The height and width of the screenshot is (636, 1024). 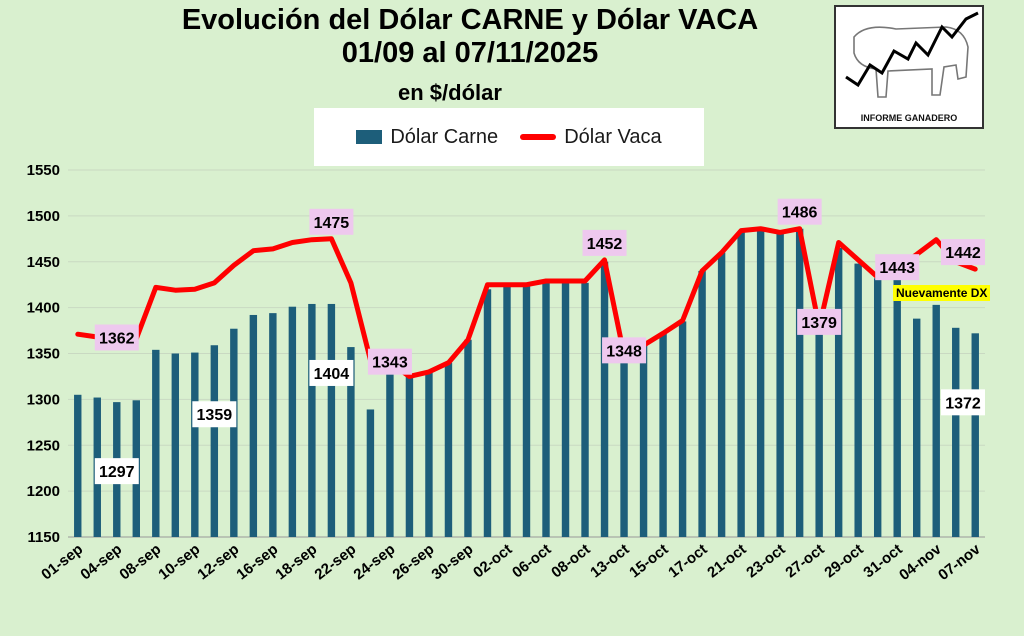 I want to click on x-tick-label: 15-oct, so click(x=648, y=561).